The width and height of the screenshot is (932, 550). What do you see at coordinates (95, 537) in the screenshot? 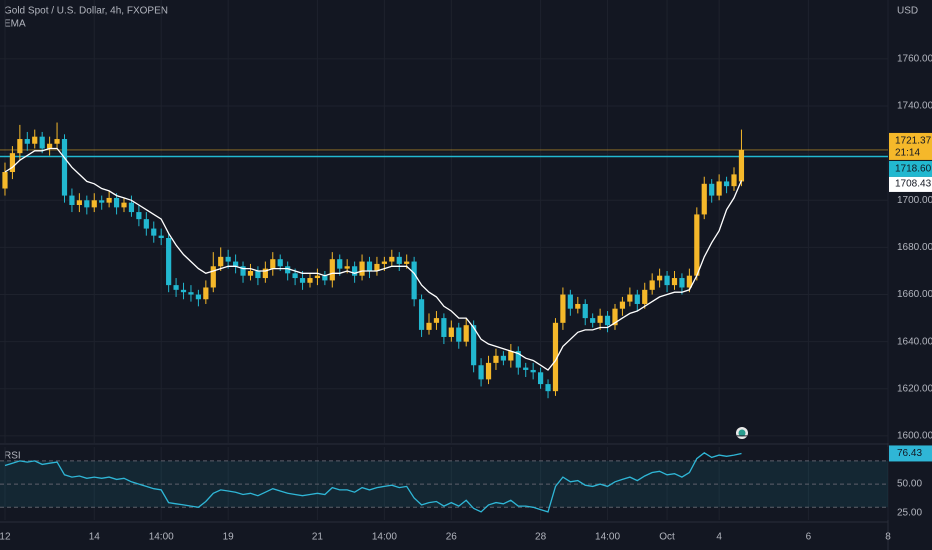
I see `x-tick-label: 14` at bounding box center [95, 537].